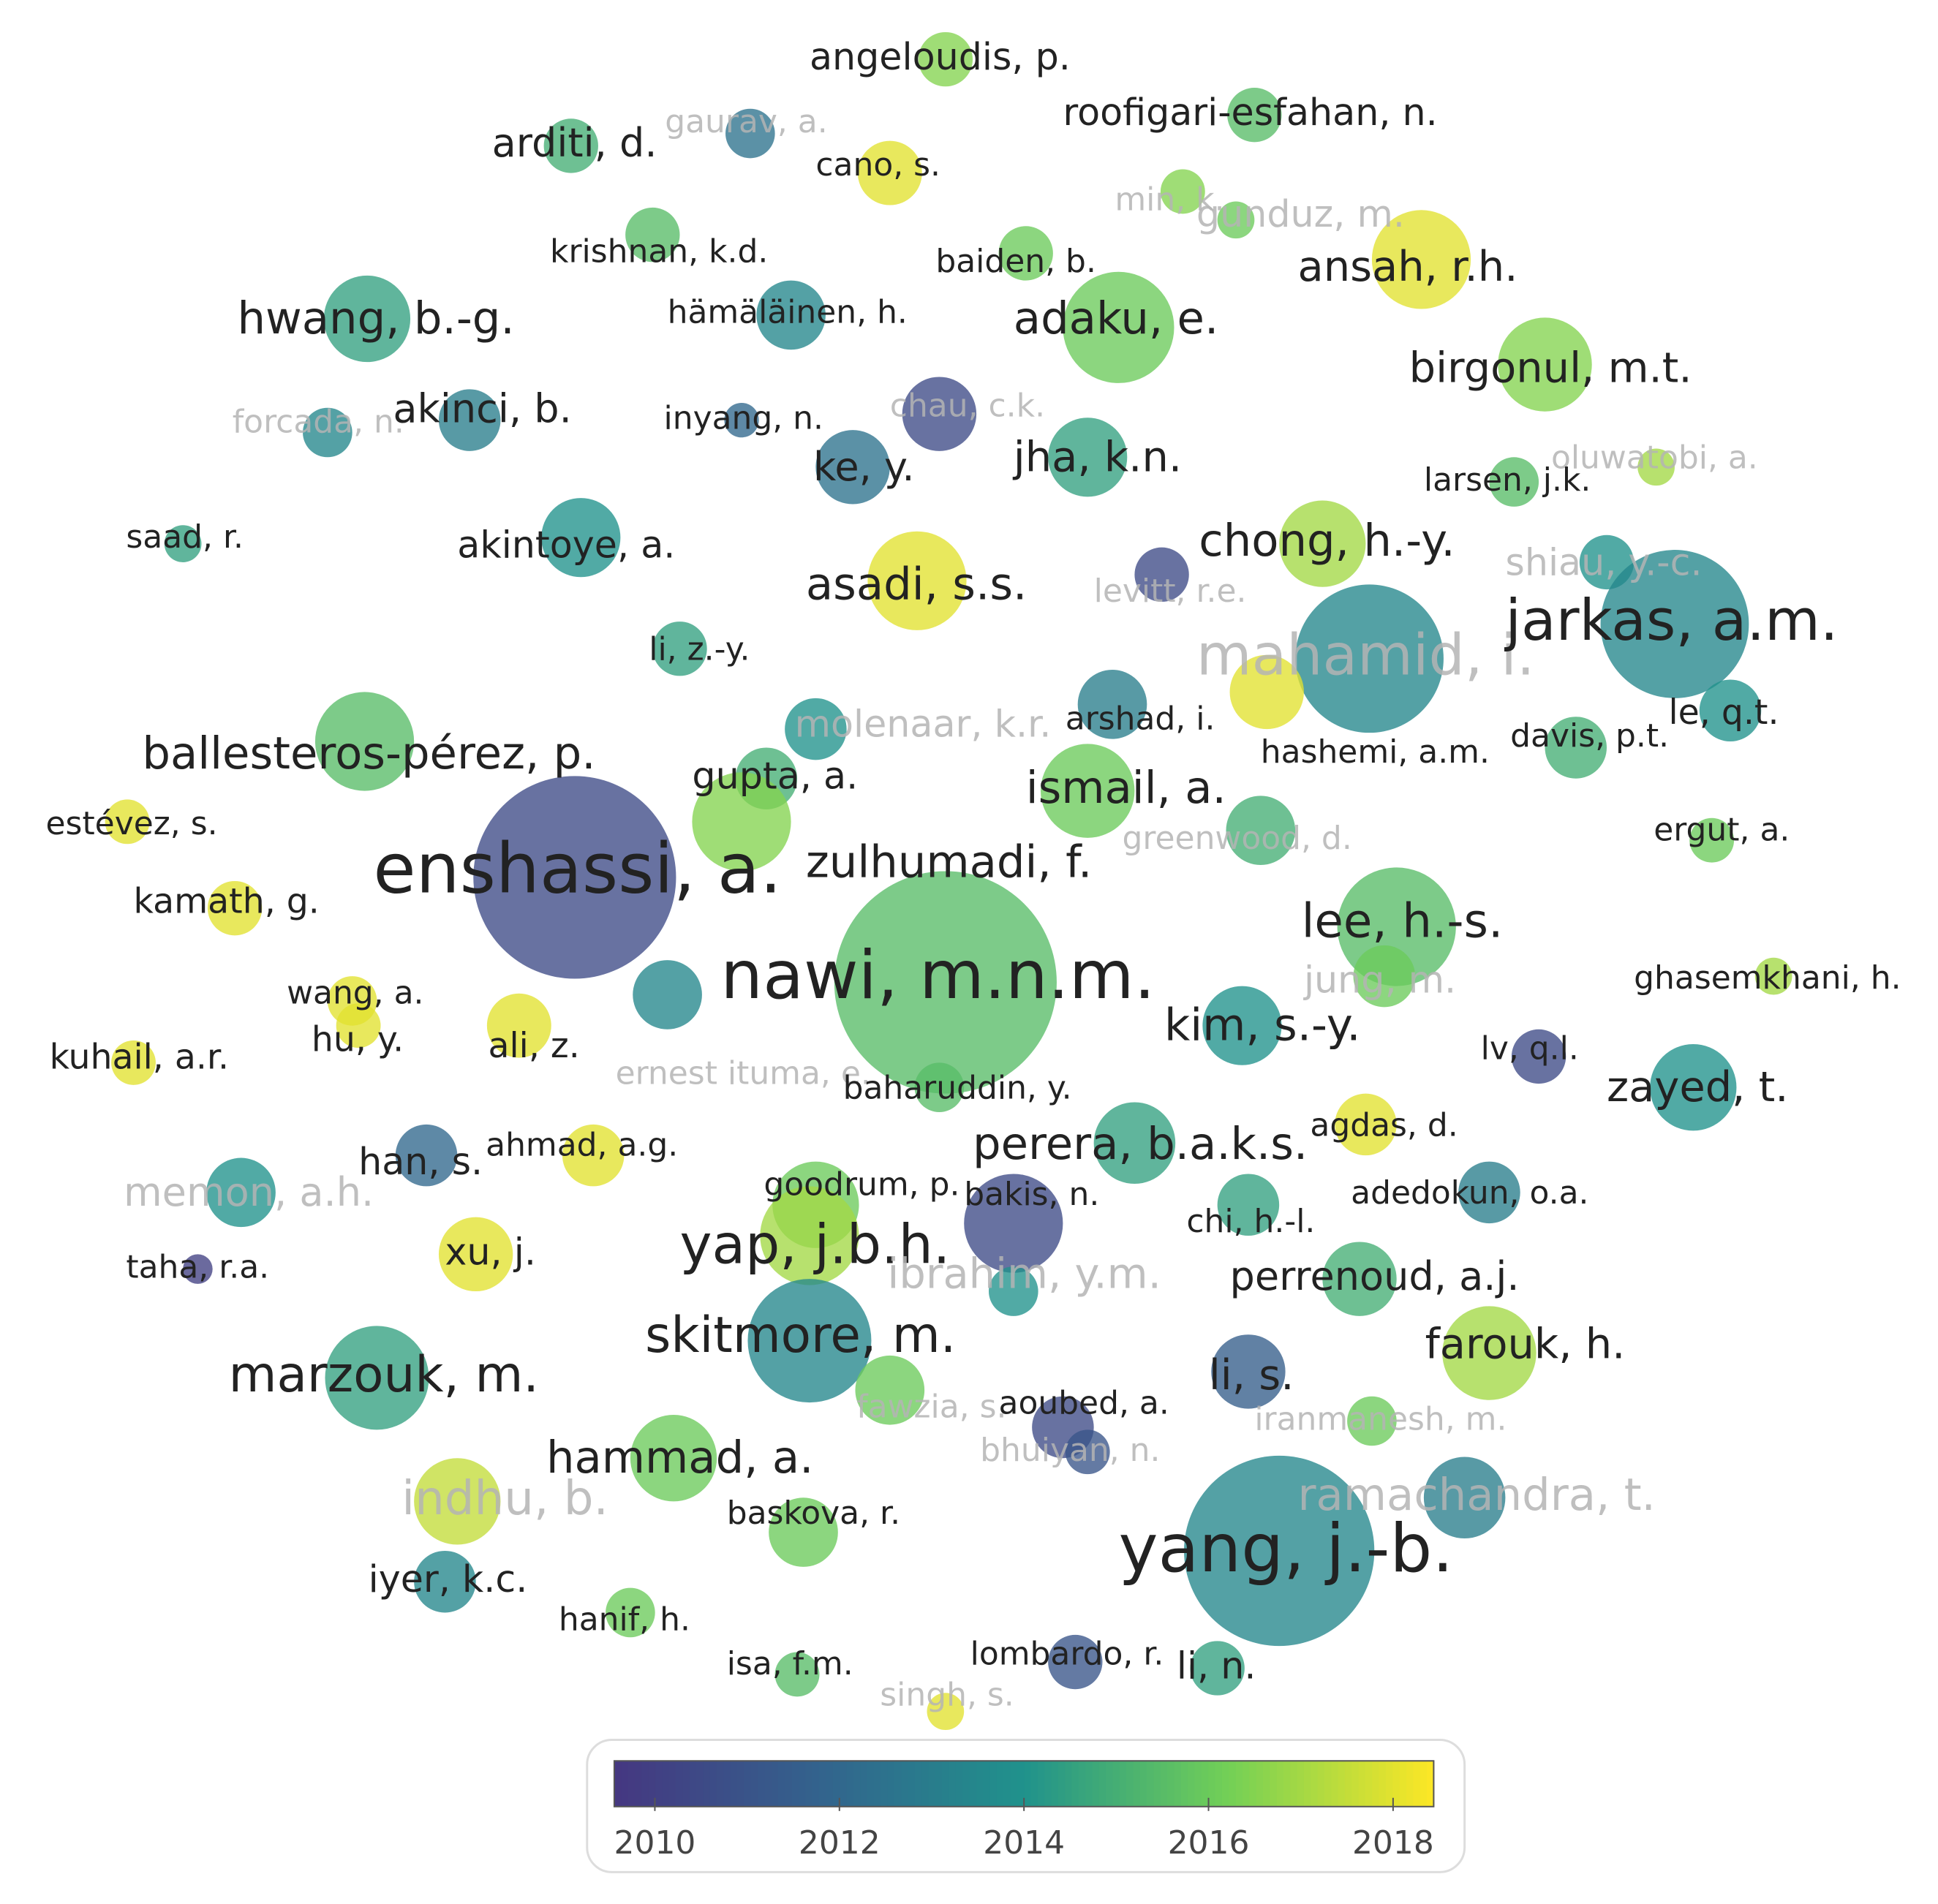 This screenshot has width=1938, height=1904. Describe the element at coordinates (864, 467) in the screenshot. I see `node-label: ke, y.` at that location.